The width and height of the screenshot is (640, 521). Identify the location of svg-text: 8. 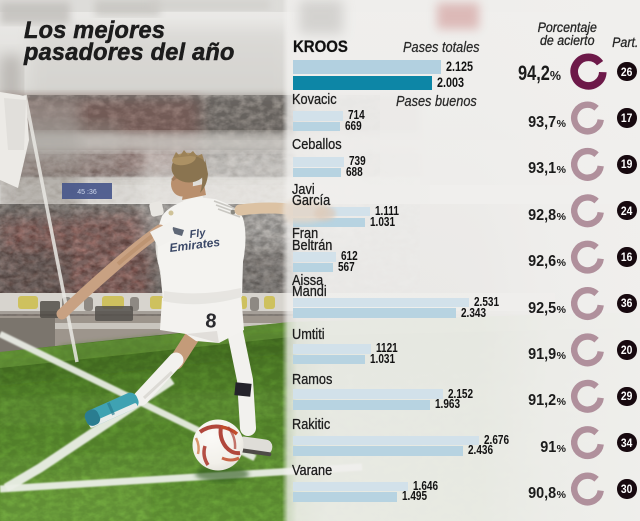
(211, 321).